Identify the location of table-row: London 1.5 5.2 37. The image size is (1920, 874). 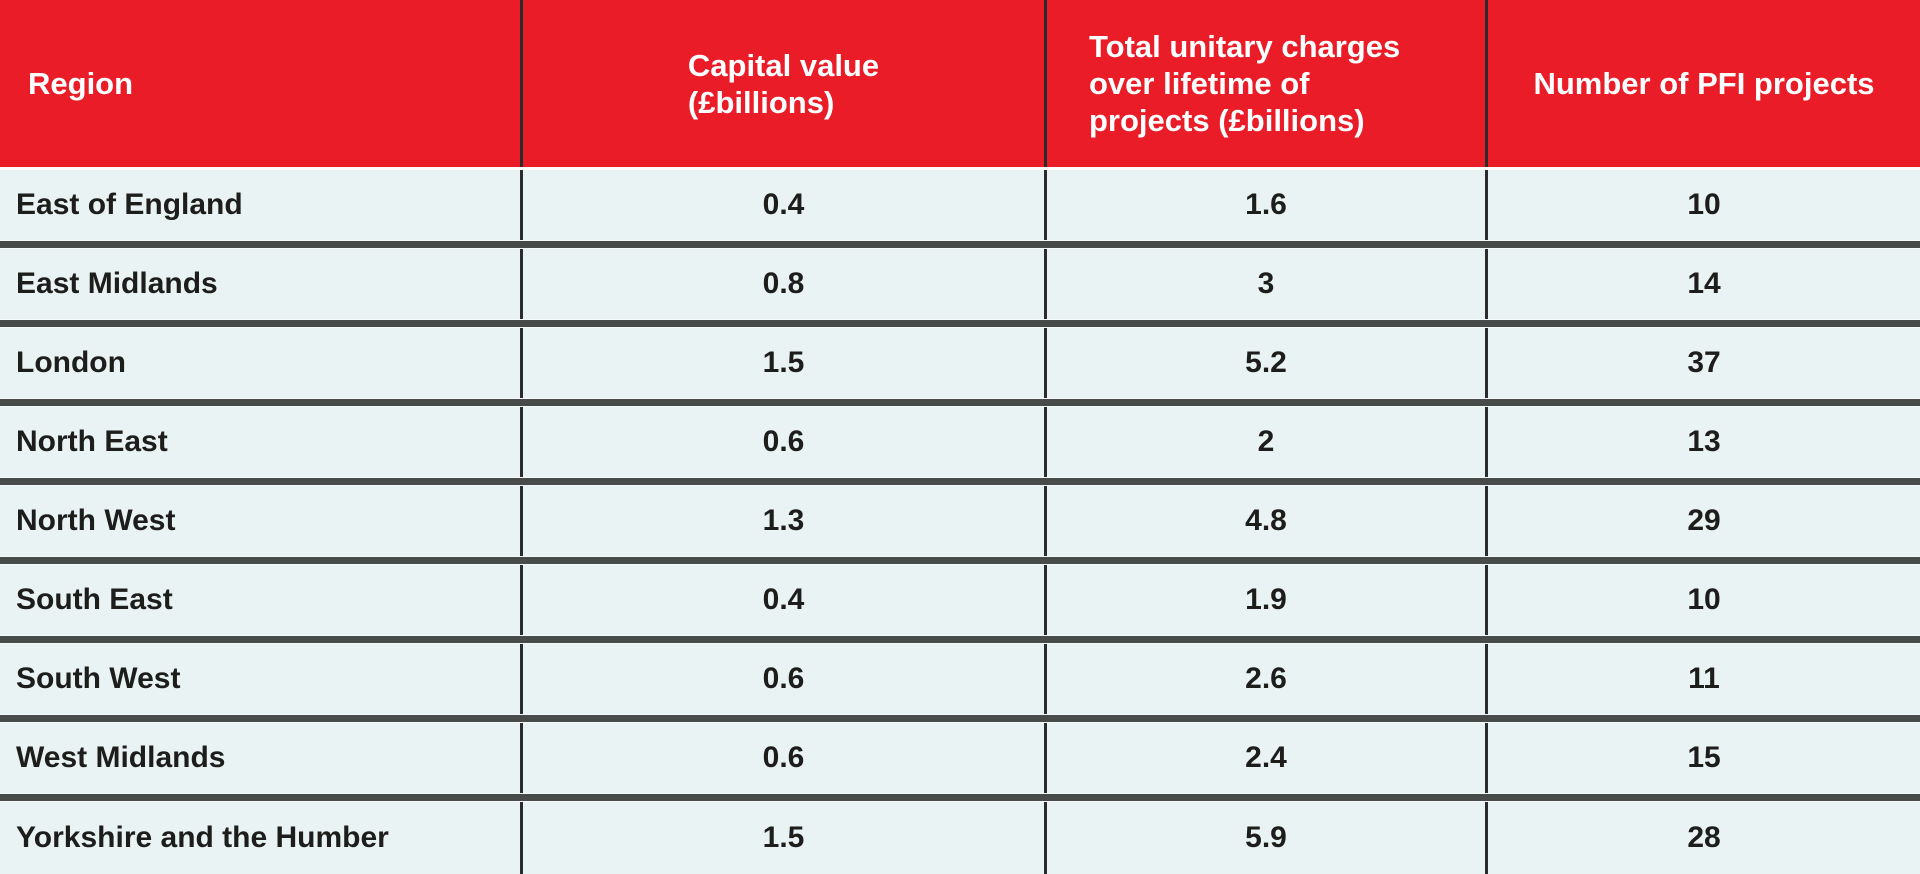
(960, 363).